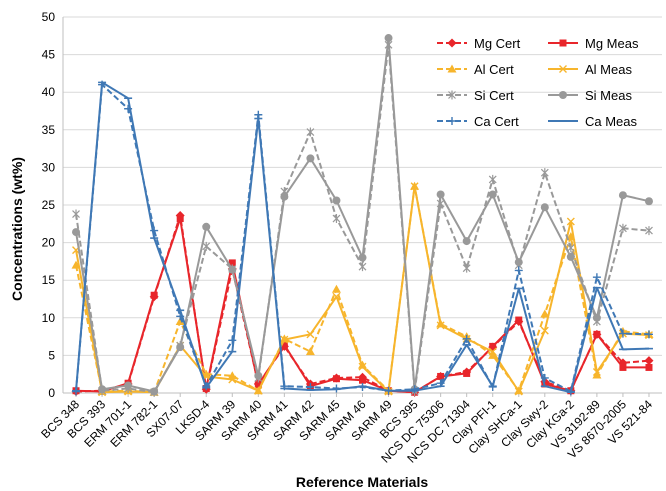 The height and width of the screenshot is (491, 666). Describe the element at coordinates (49, 280) in the screenshot. I see `y-tick-label: 15` at that location.